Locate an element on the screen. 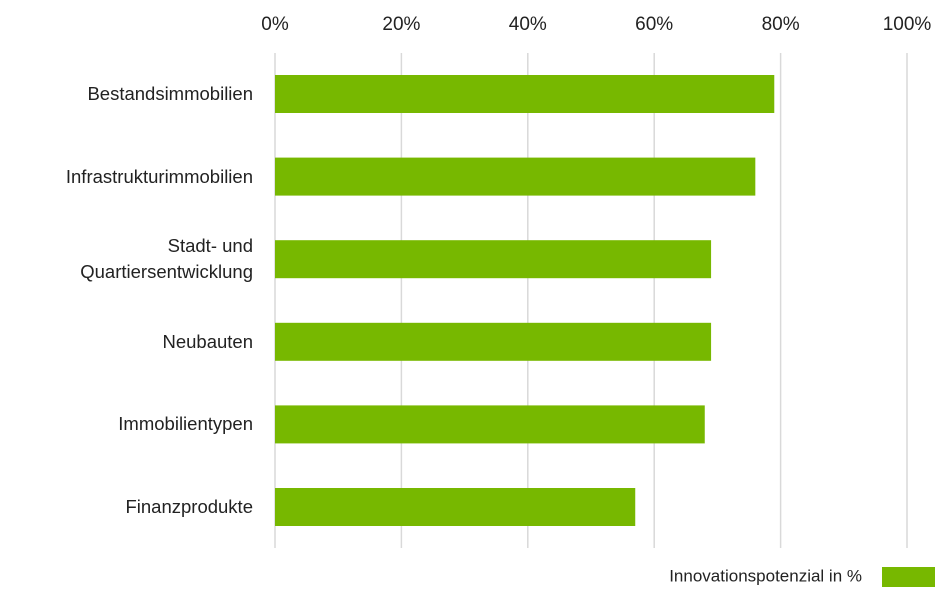 Image resolution: width=938 pixels, height=590 pixels. y-tick-label: Stadt- und Quartiersentwicklung is located at coordinates (166, 259).